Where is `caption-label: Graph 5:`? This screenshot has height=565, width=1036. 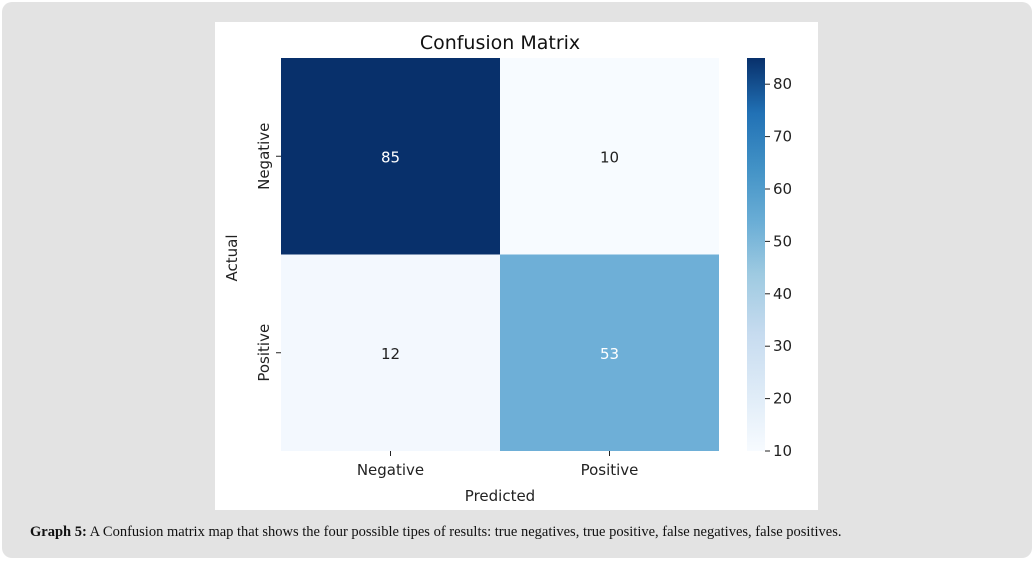 caption-label: Graph 5: is located at coordinates (58, 532).